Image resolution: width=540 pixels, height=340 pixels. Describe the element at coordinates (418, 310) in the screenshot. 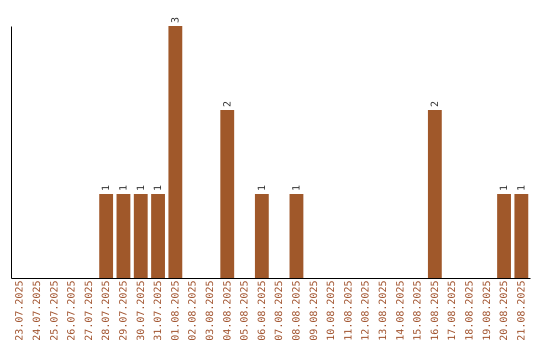

I see `x-tick-label: 15.08.2025` at that location.